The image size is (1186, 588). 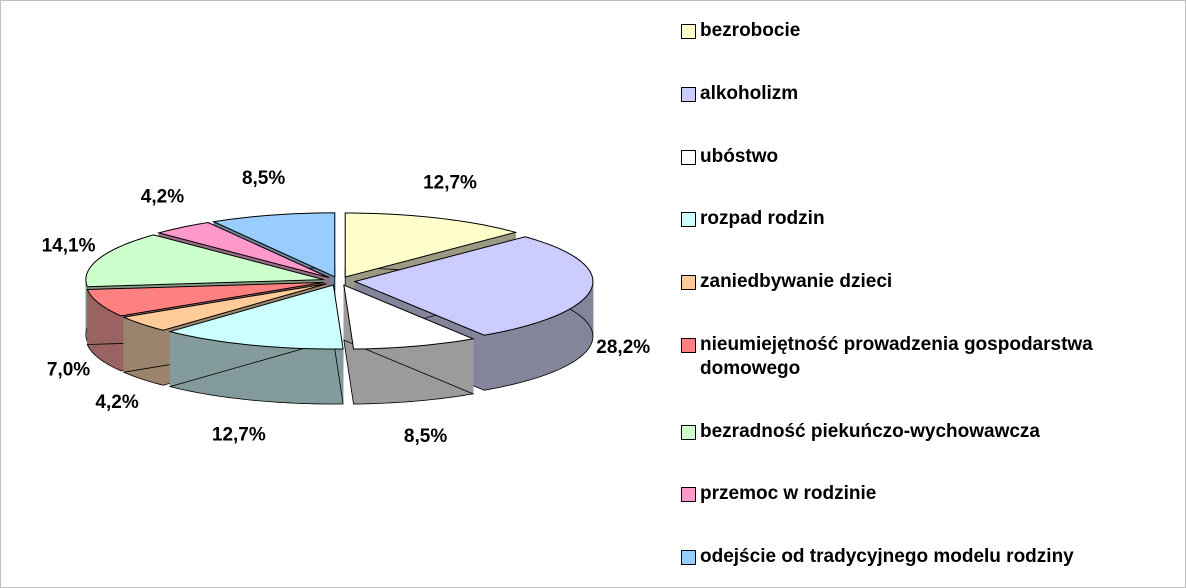 What do you see at coordinates (762, 219) in the screenshot?
I see `legend-label: rozpad rodzin` at bounding box center [762, 219].